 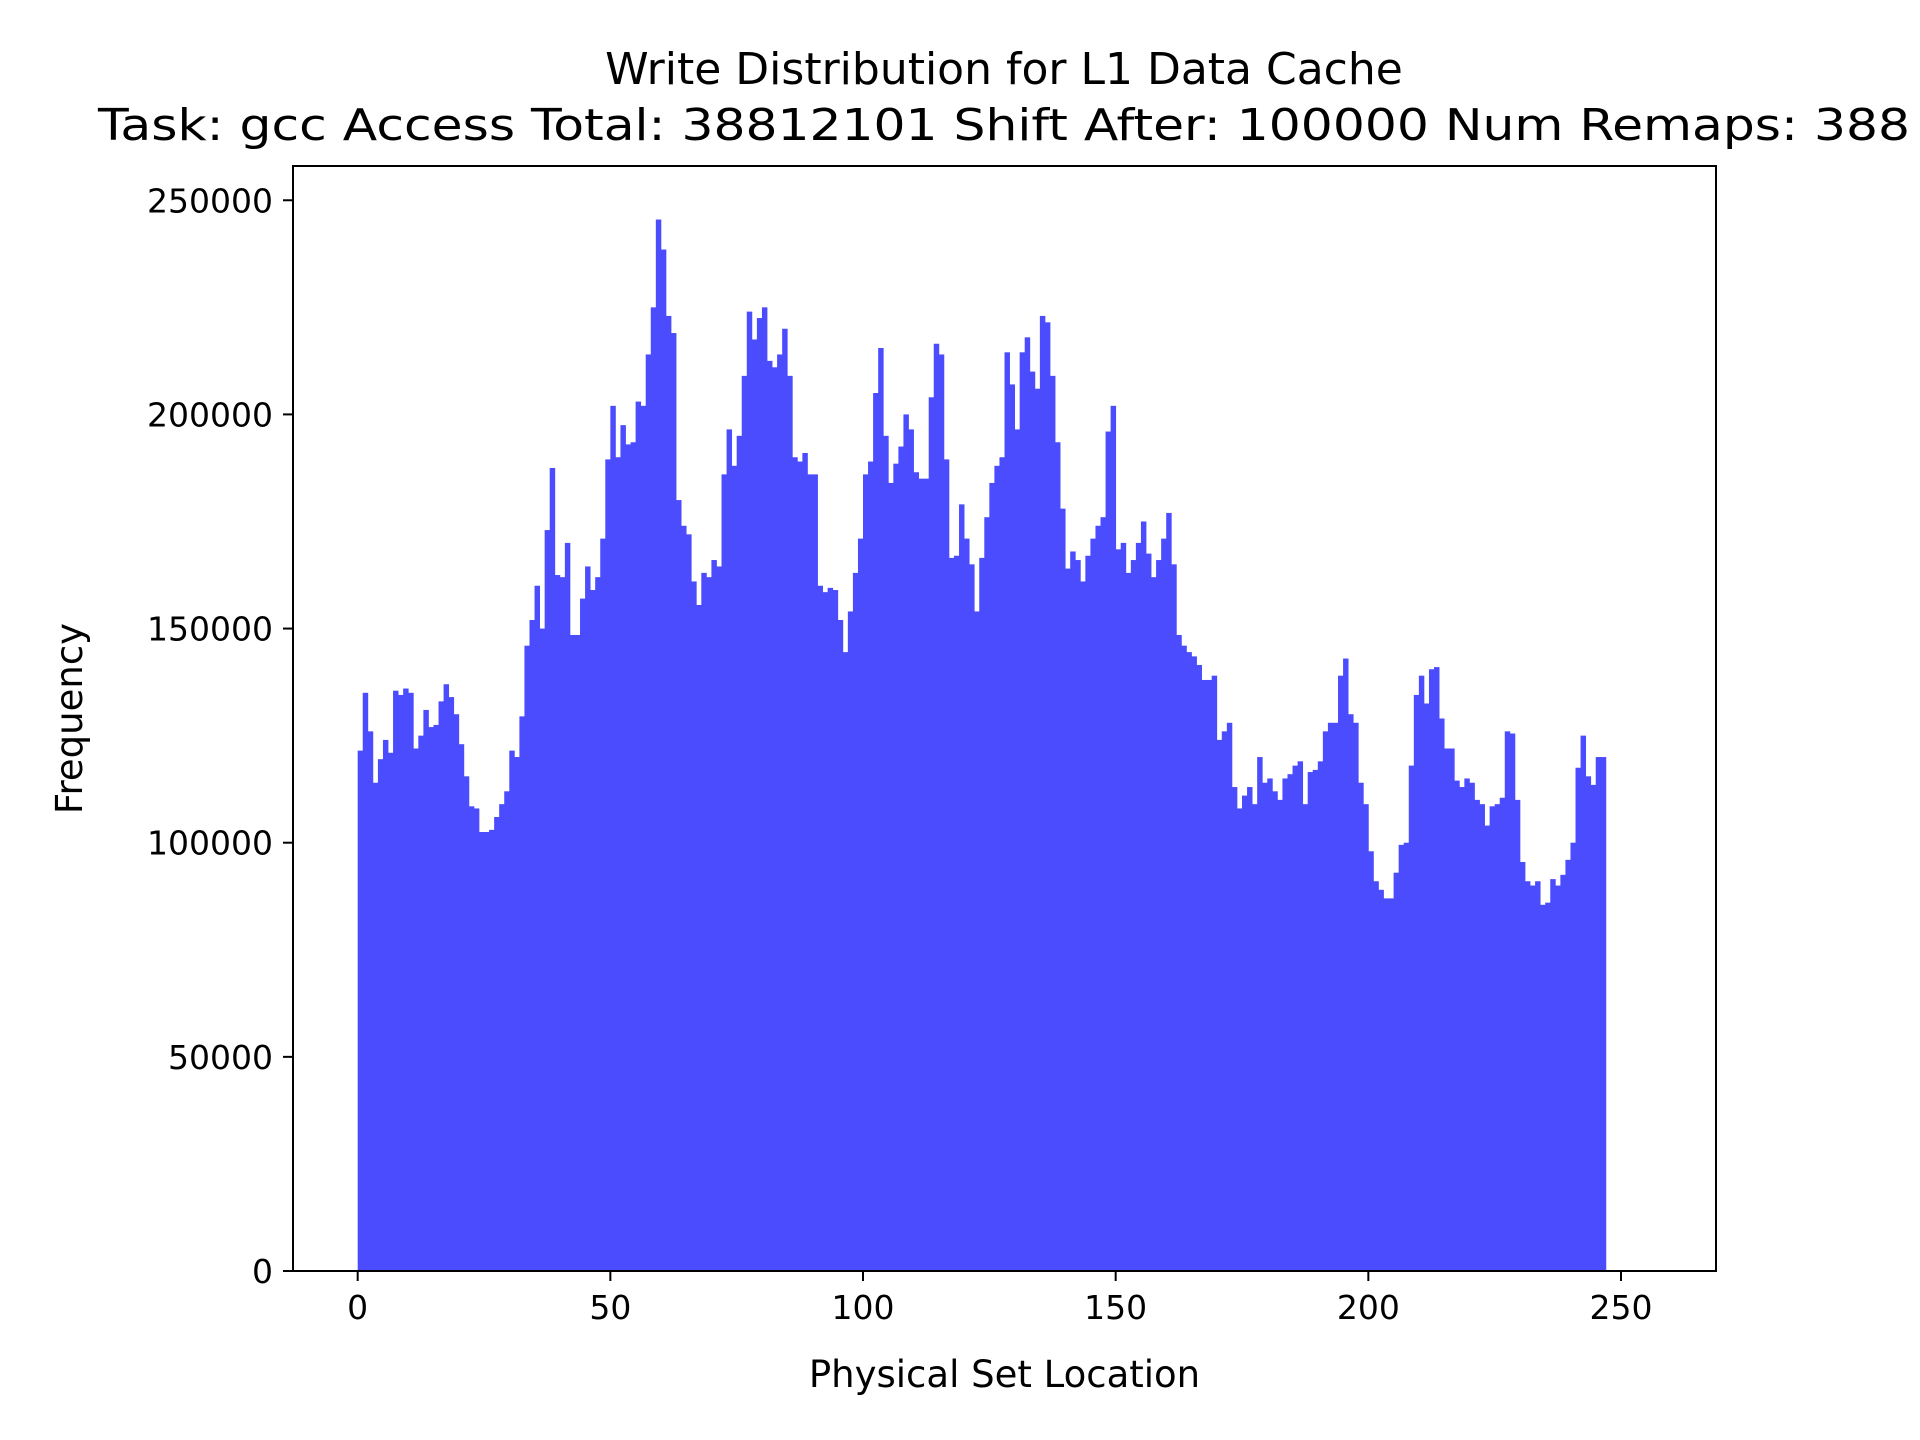 What do you see at coordinates (610, 1307) in the screenshot?
I see `x-tick-label: 50` at bounding box center [610, 1307].